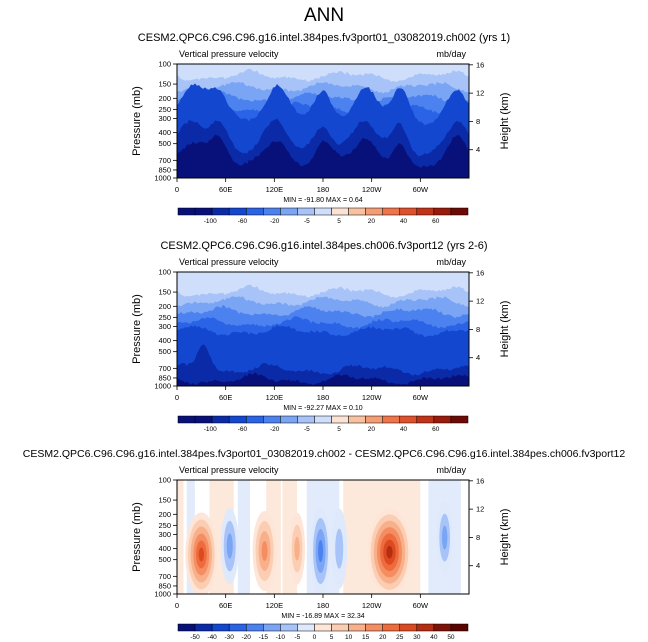  I want to click on panel-2-stats: MIN = -92.27 MAX = 0.10, so click(322, 408).